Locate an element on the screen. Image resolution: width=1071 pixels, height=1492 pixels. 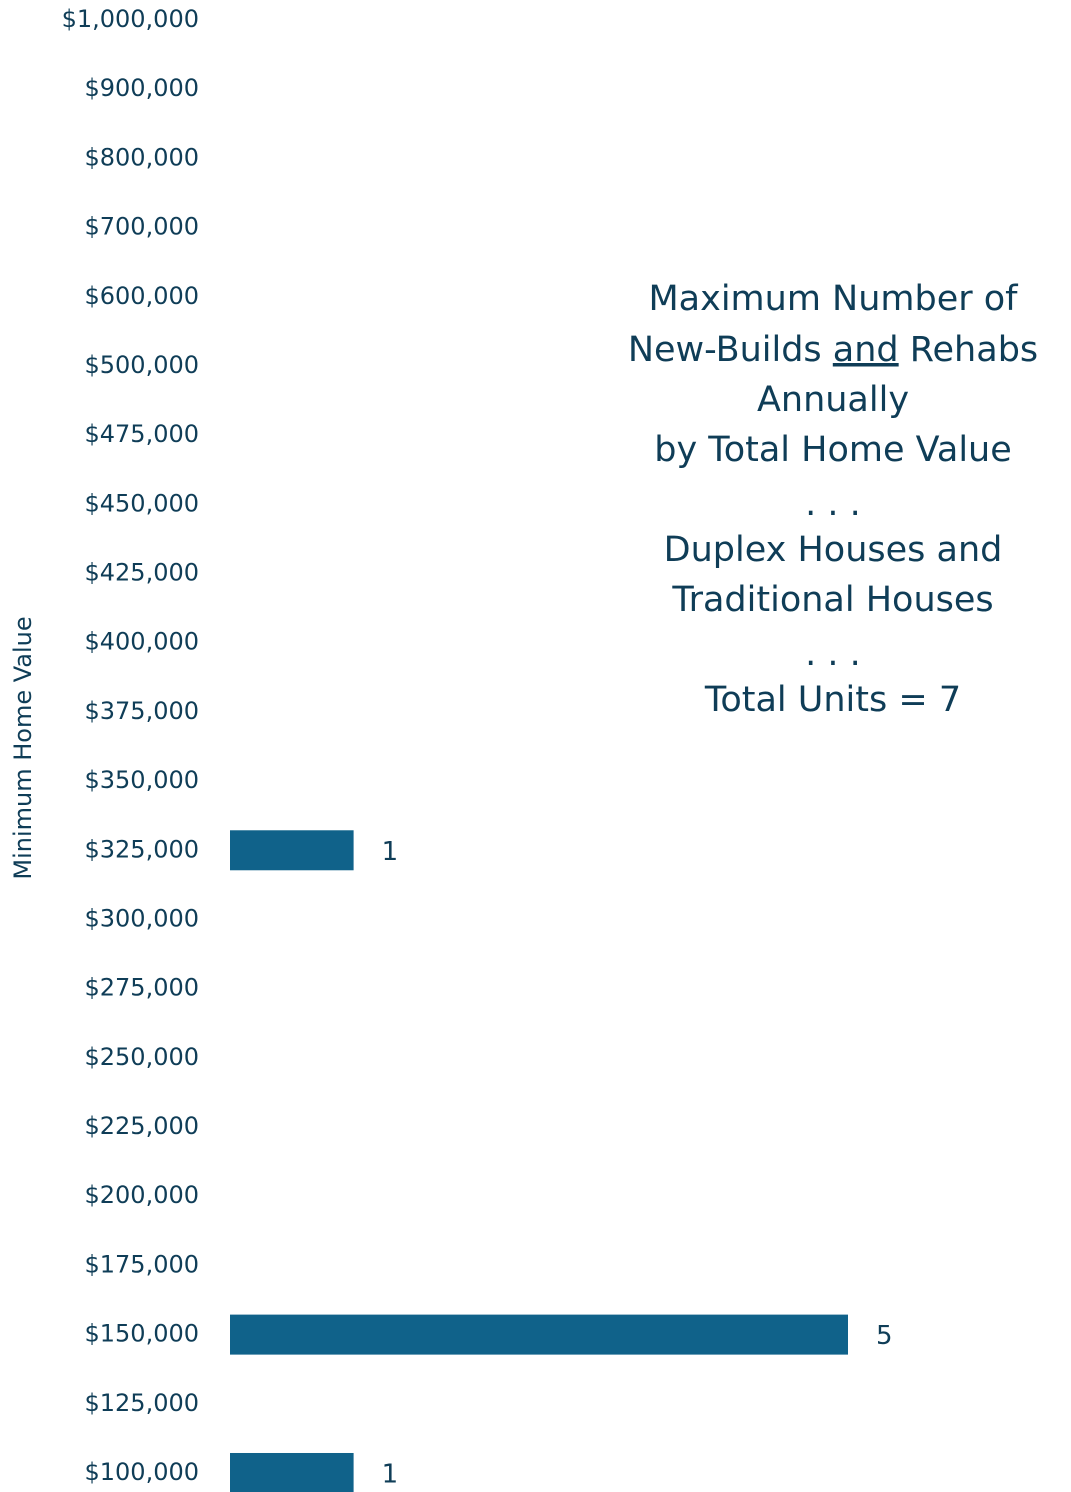
title-line: Duplex Houses and is located at coordinates (833, 550).